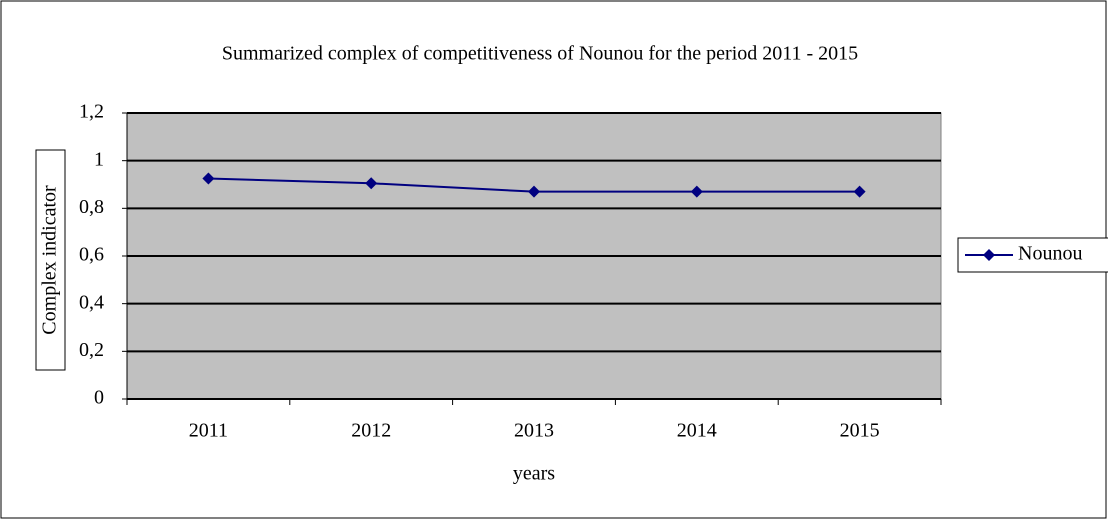 The height and width of the screenshot is (520, 1108). I want to click on y-tick-label: 0,2, so click(91, 350).